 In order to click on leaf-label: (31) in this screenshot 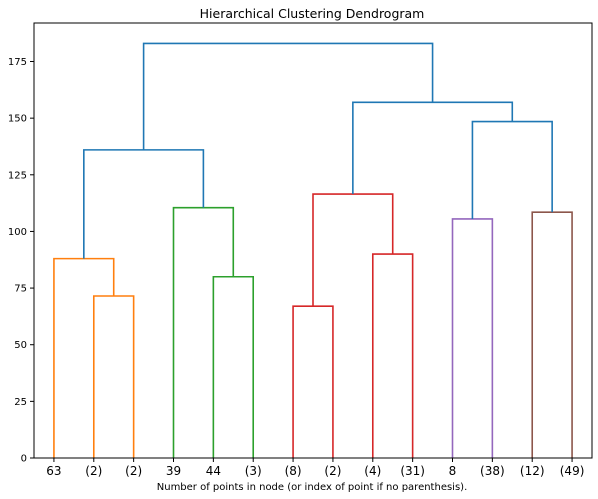, I will do `click(412, 471)`.